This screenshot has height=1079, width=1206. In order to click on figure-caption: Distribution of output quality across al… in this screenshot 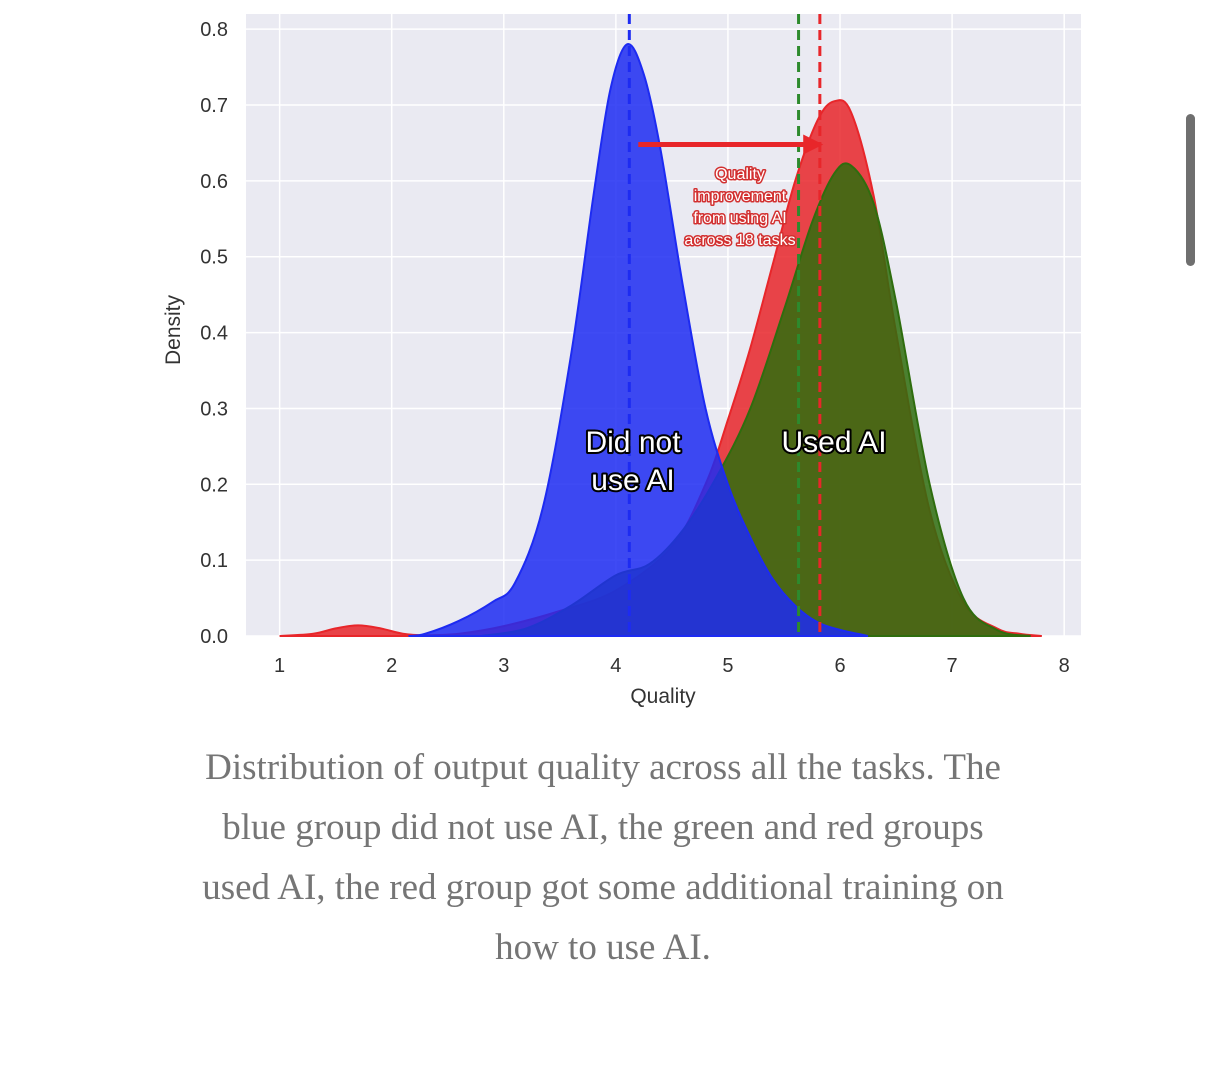, I will do `click(603, 857)`.